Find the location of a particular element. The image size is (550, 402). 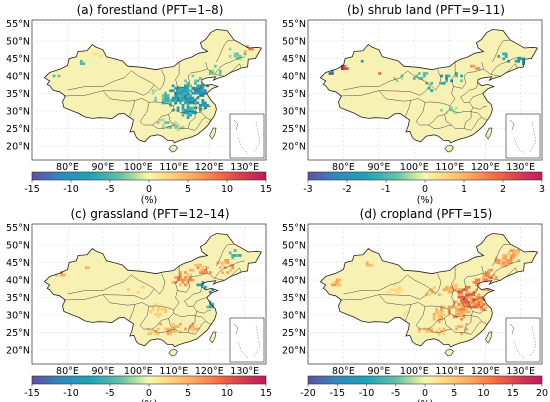

colorbar: -20 -15 -10 -5 0 5 10 15 20 (%) is located at coordinates (424, 388).